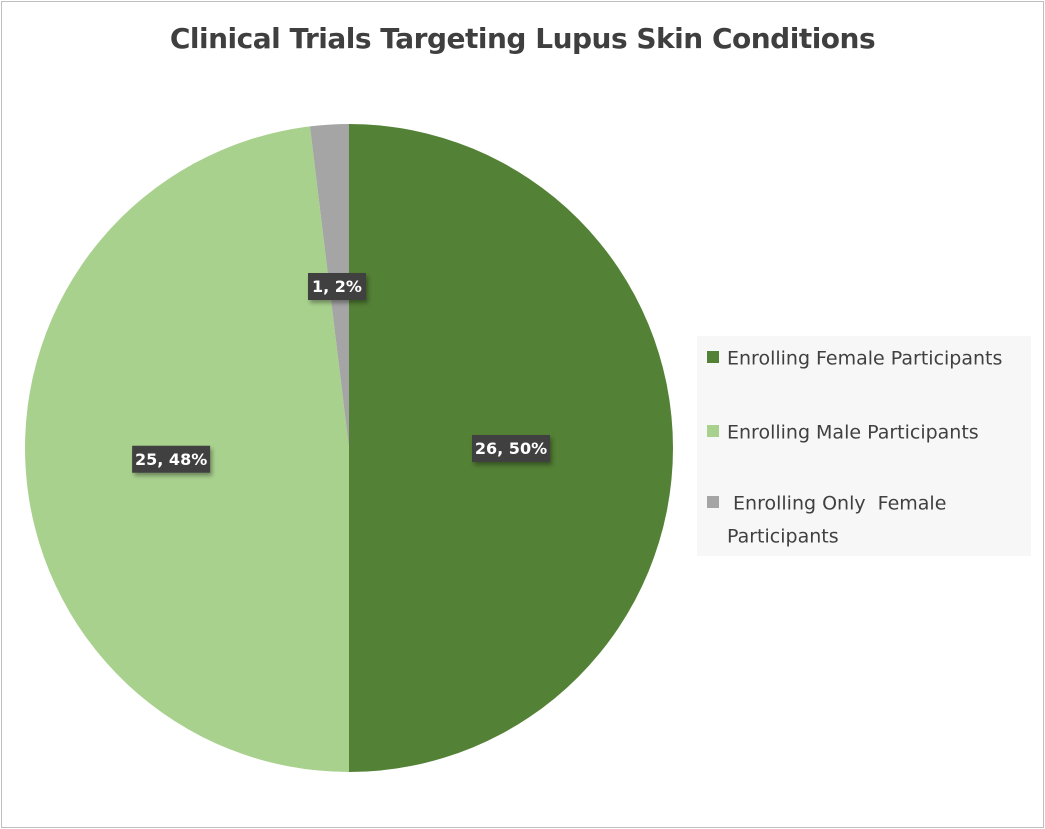 The image size is (1045, 829). I want to click on data-label-male: 25, 48%, so click(171, 459).